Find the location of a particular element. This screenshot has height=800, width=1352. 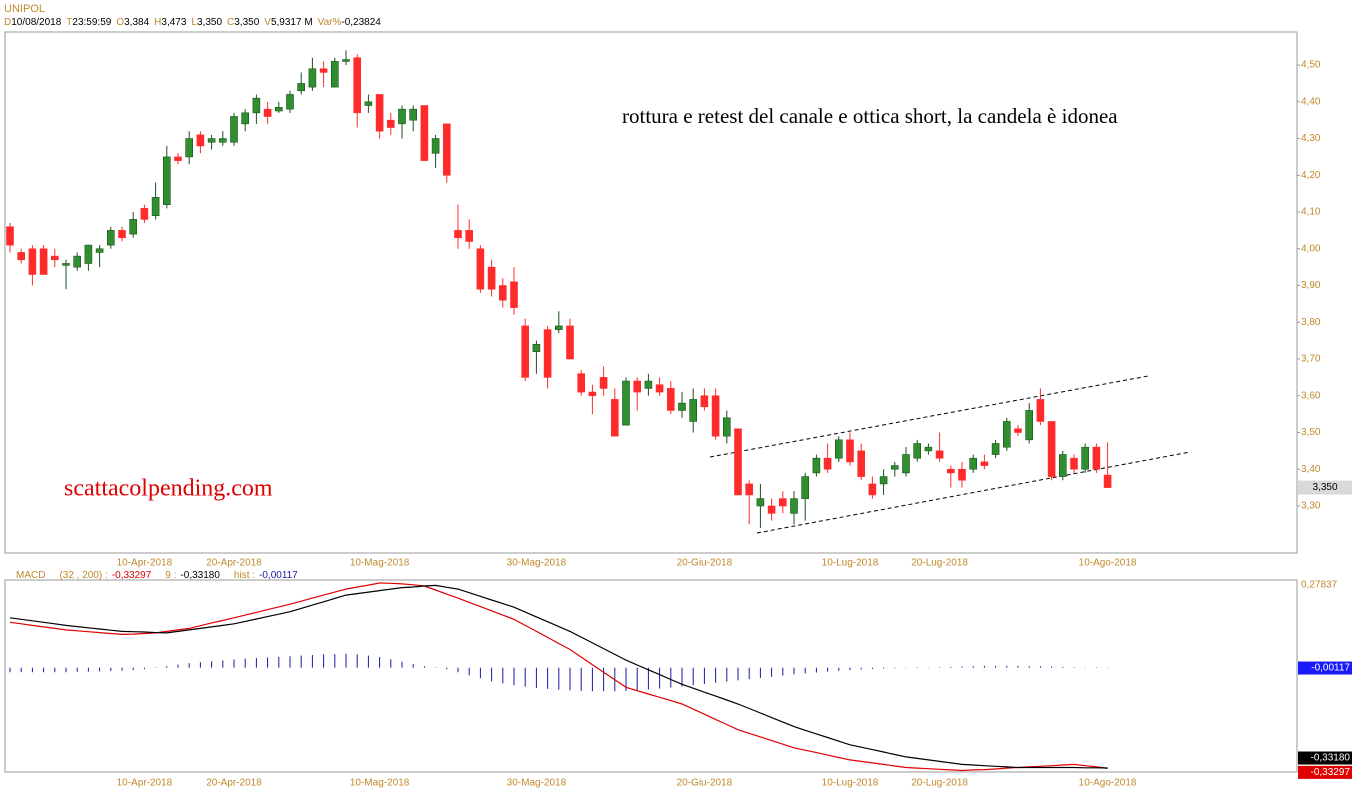

macd-title: MACD is located at coordinates (30, 575).